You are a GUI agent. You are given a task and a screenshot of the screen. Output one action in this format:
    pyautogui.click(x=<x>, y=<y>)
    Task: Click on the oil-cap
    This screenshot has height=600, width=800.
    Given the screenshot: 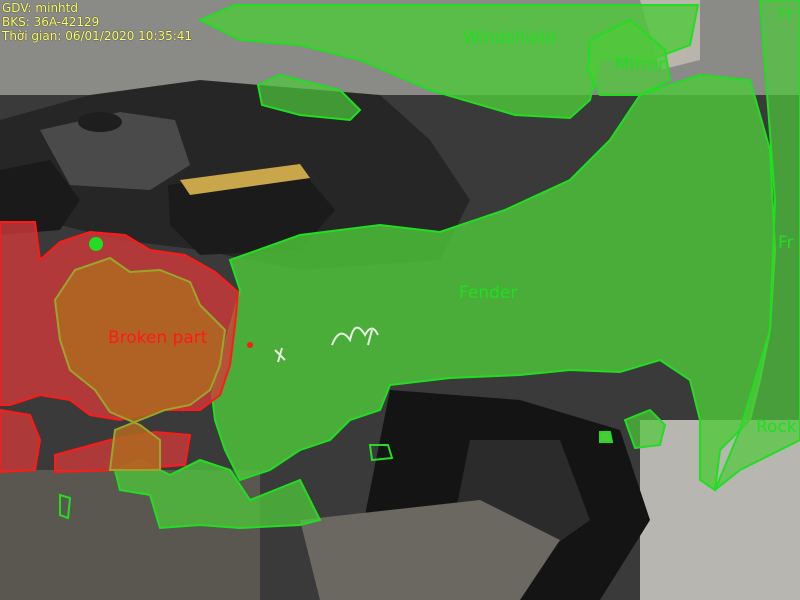 What is the action you would take?
    pyautogui.click(x=100, y=122)
    